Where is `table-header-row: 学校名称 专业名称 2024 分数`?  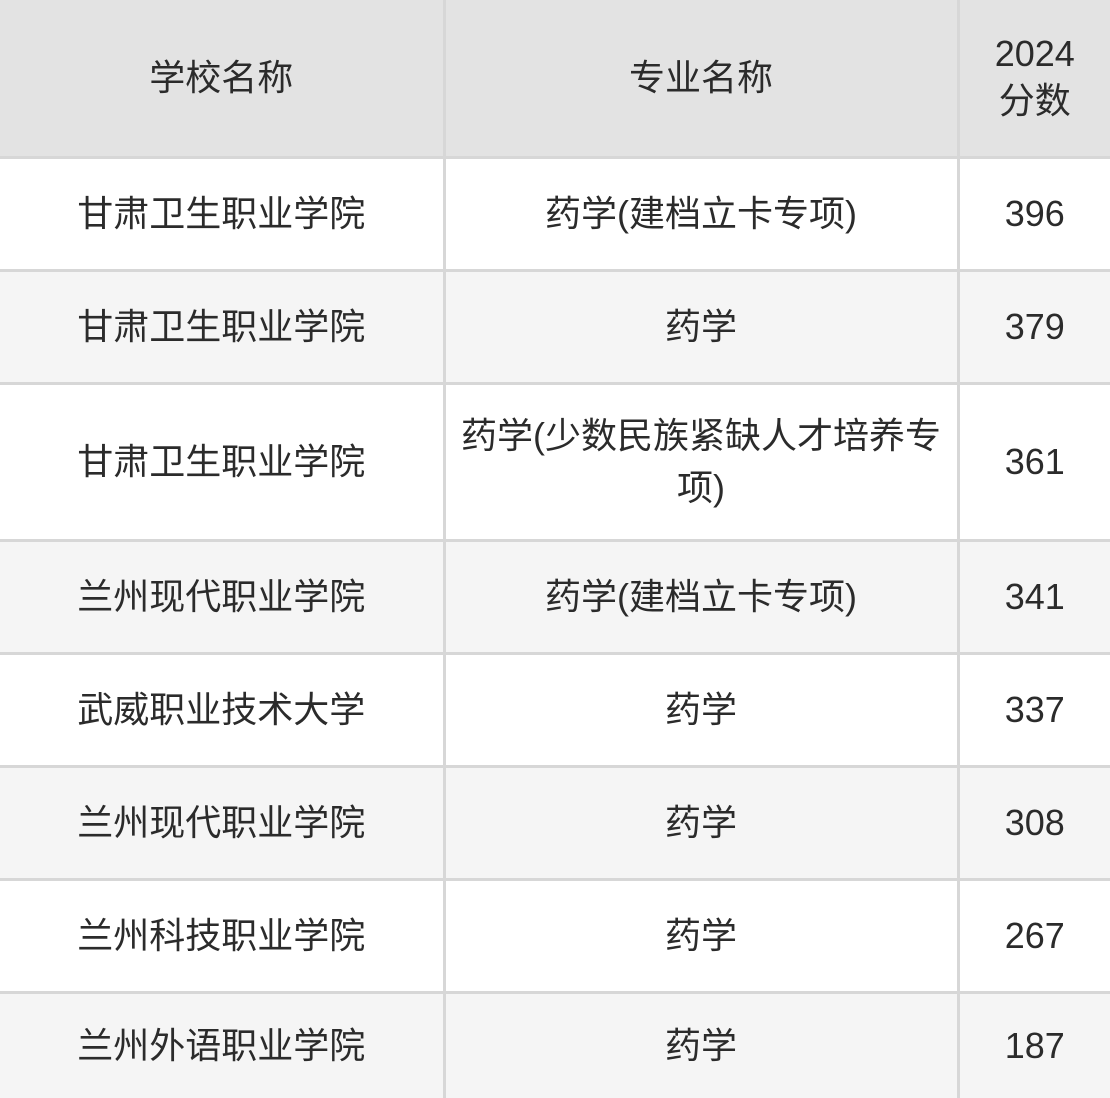
table-header-row: 学校名称 专业名称 2024 分数 is located at coordinates (555, 79).